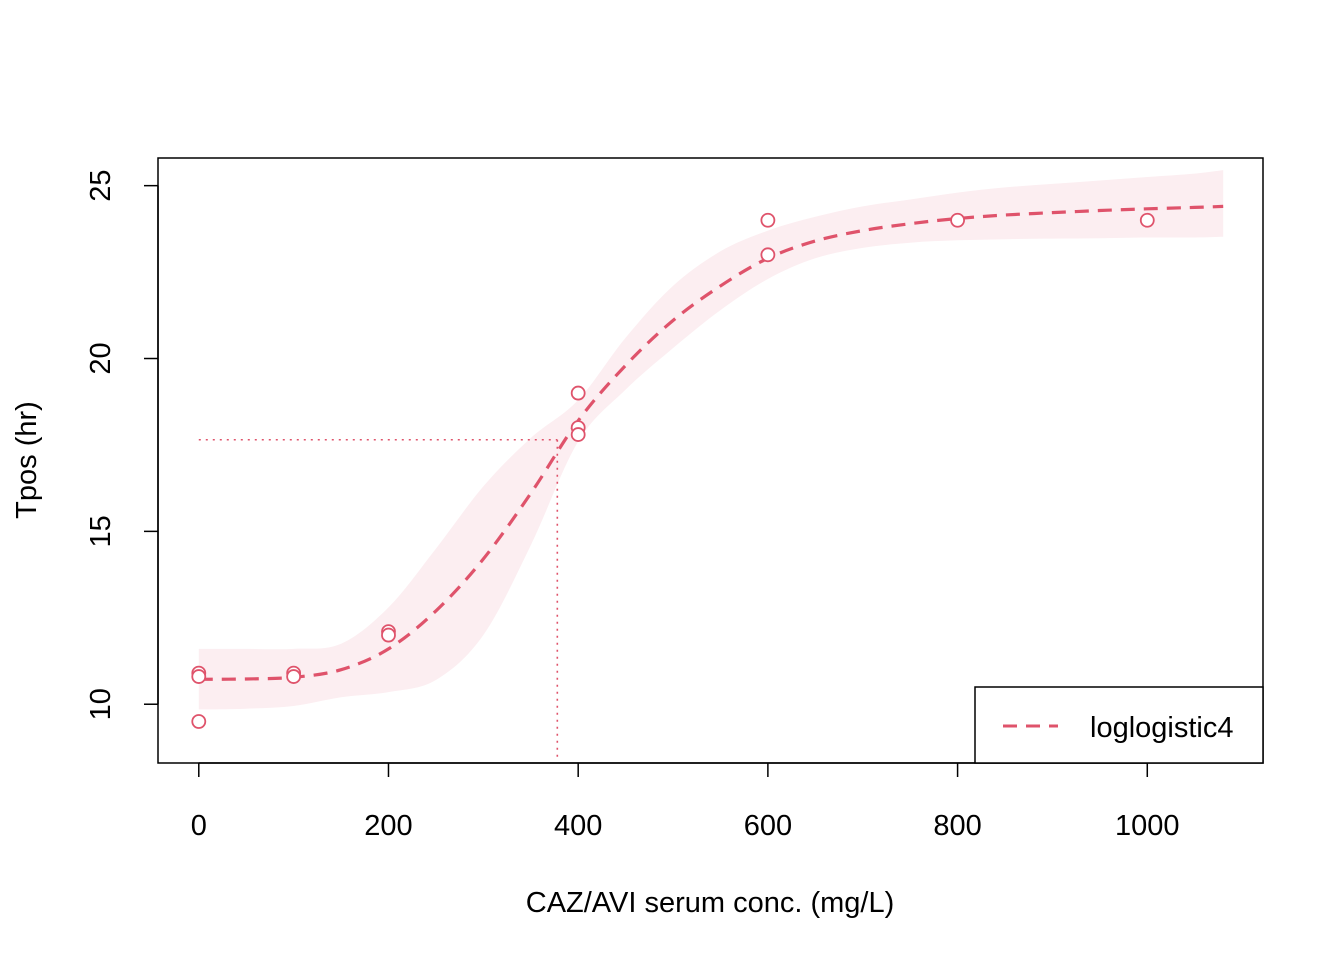  I want to click on x-tick-label: 800, so click(957, 826).